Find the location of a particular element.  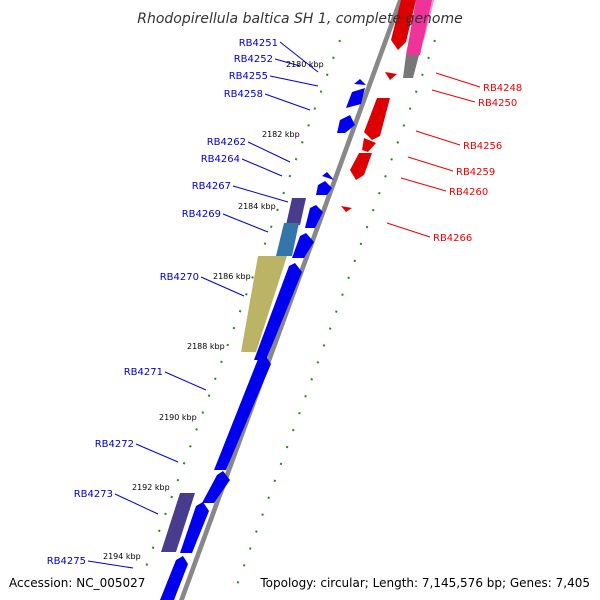

gene-shape-rb4275 is located at coordinates (174, 578).